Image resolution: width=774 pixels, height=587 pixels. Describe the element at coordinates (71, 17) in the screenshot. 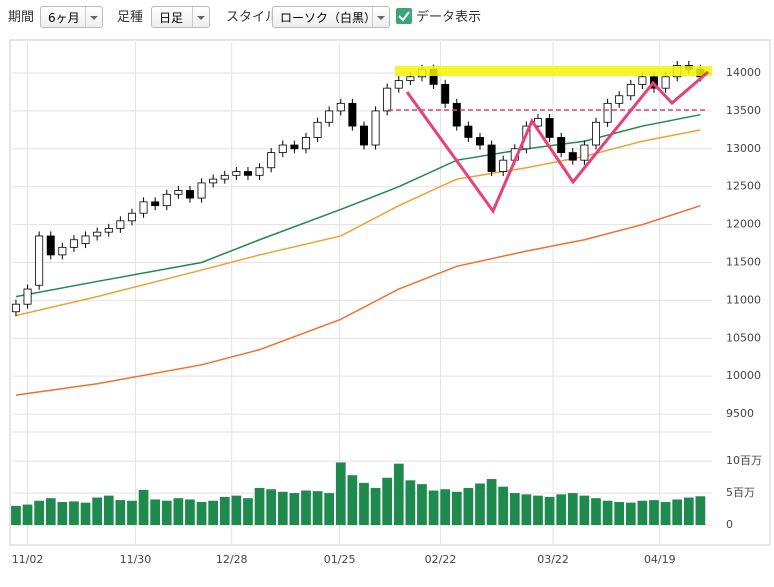

I see `period-select: 6ヶ月` at that location.